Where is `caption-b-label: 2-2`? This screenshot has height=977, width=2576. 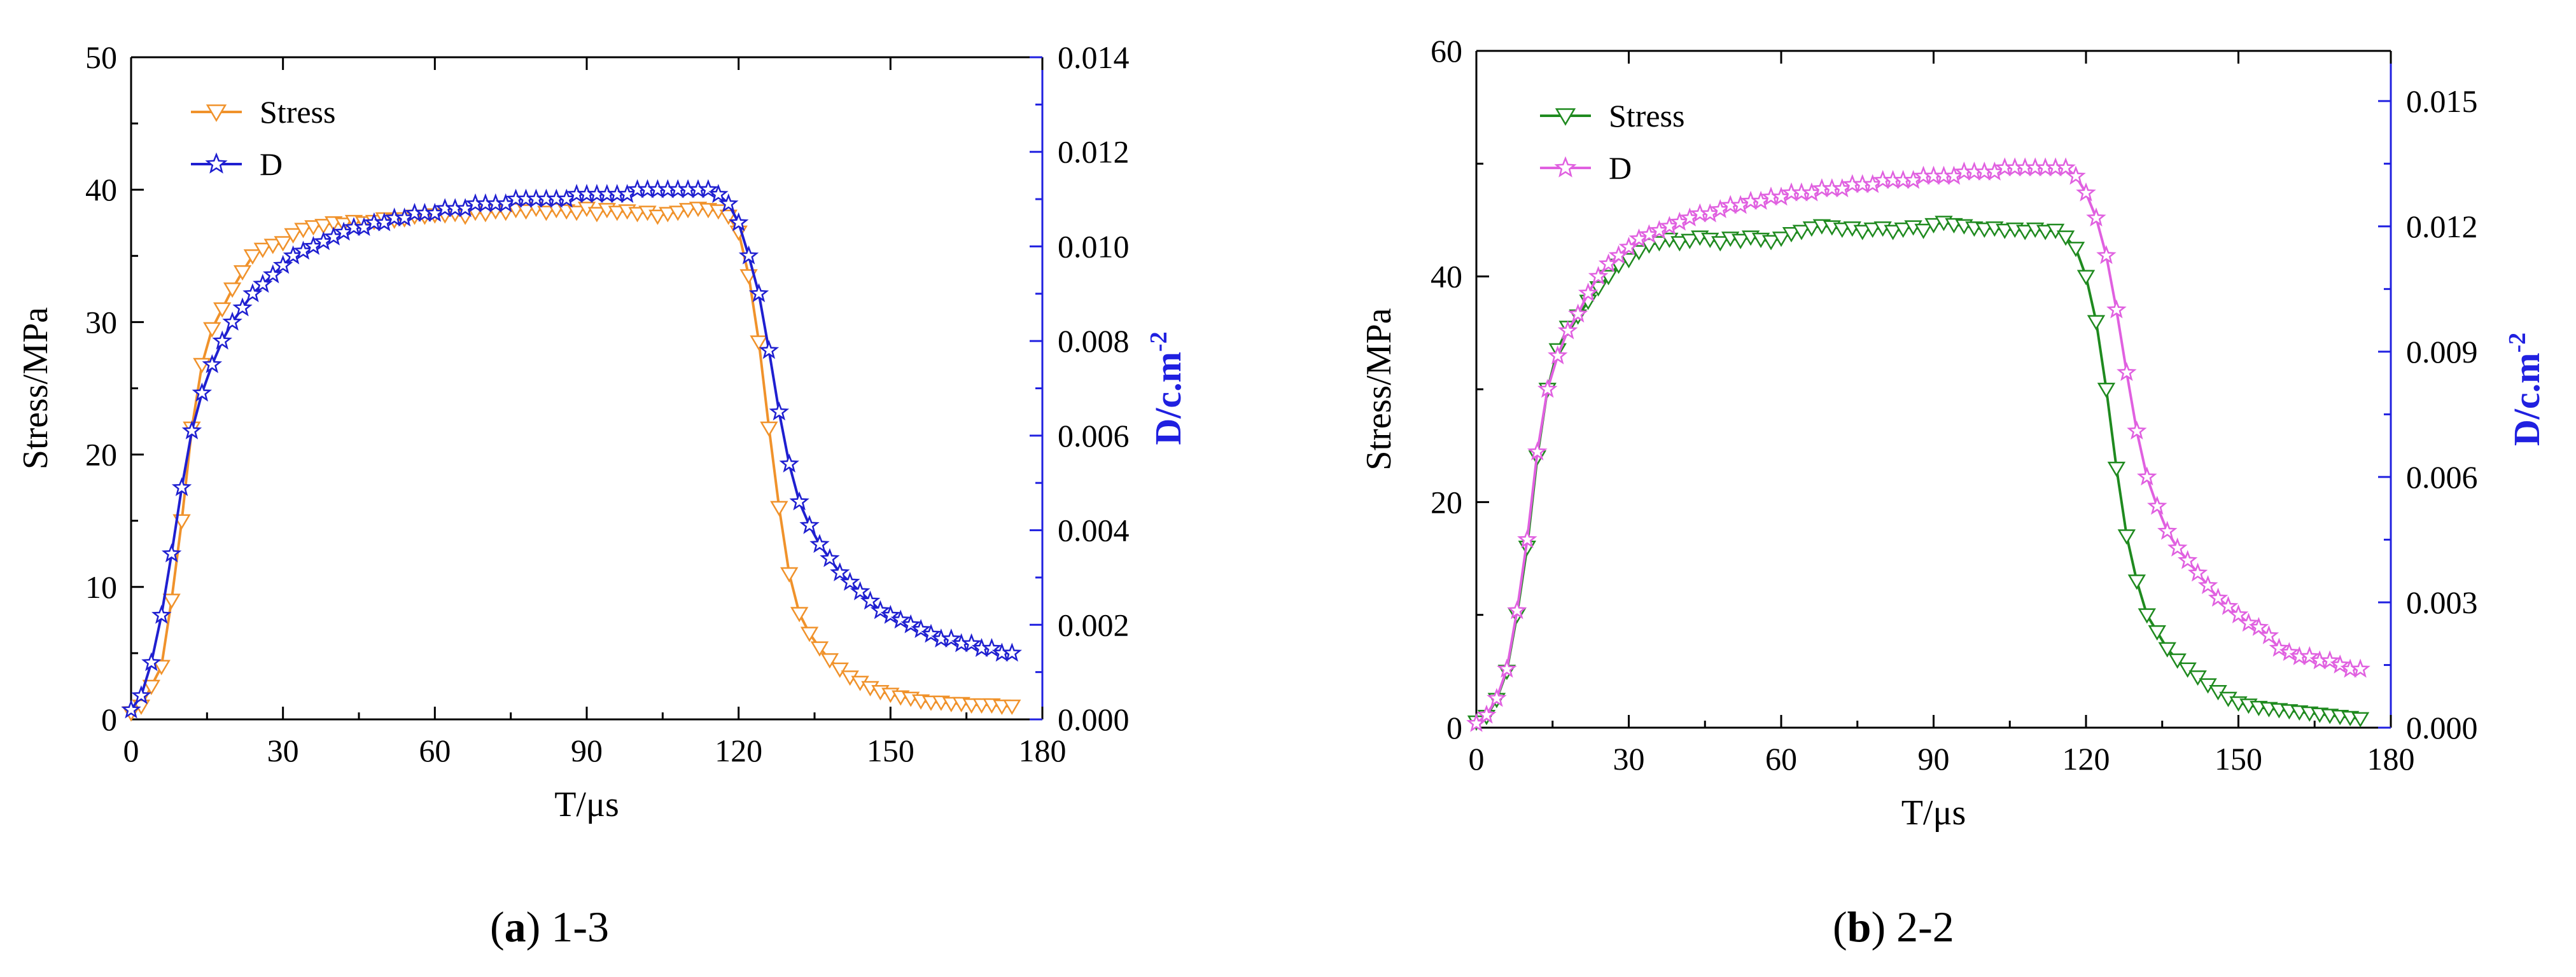 caption-b-label: 2-2 is located at coordinates (1925, 927).